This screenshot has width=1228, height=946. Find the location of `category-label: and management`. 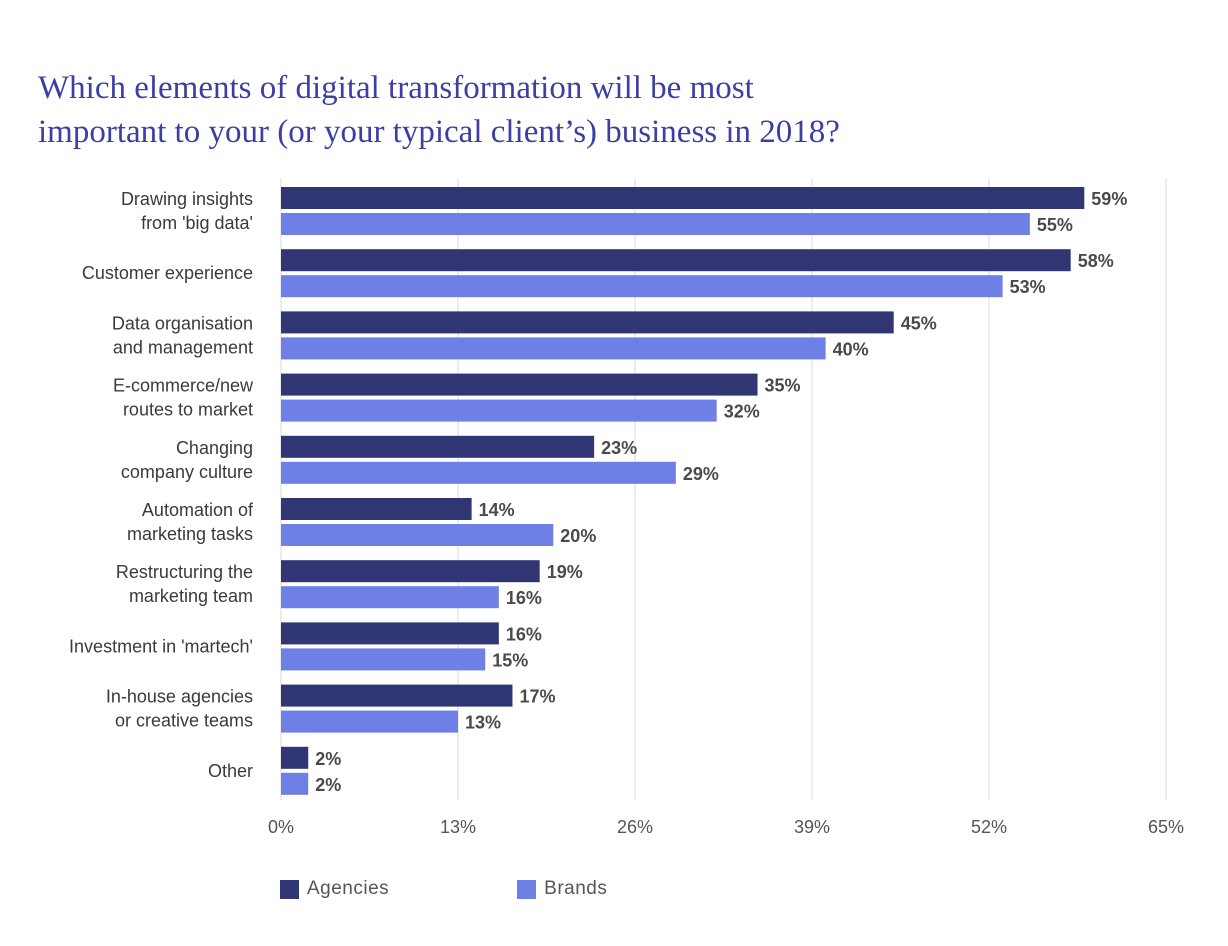

category-label: and management is located at coordinates (183, 347).